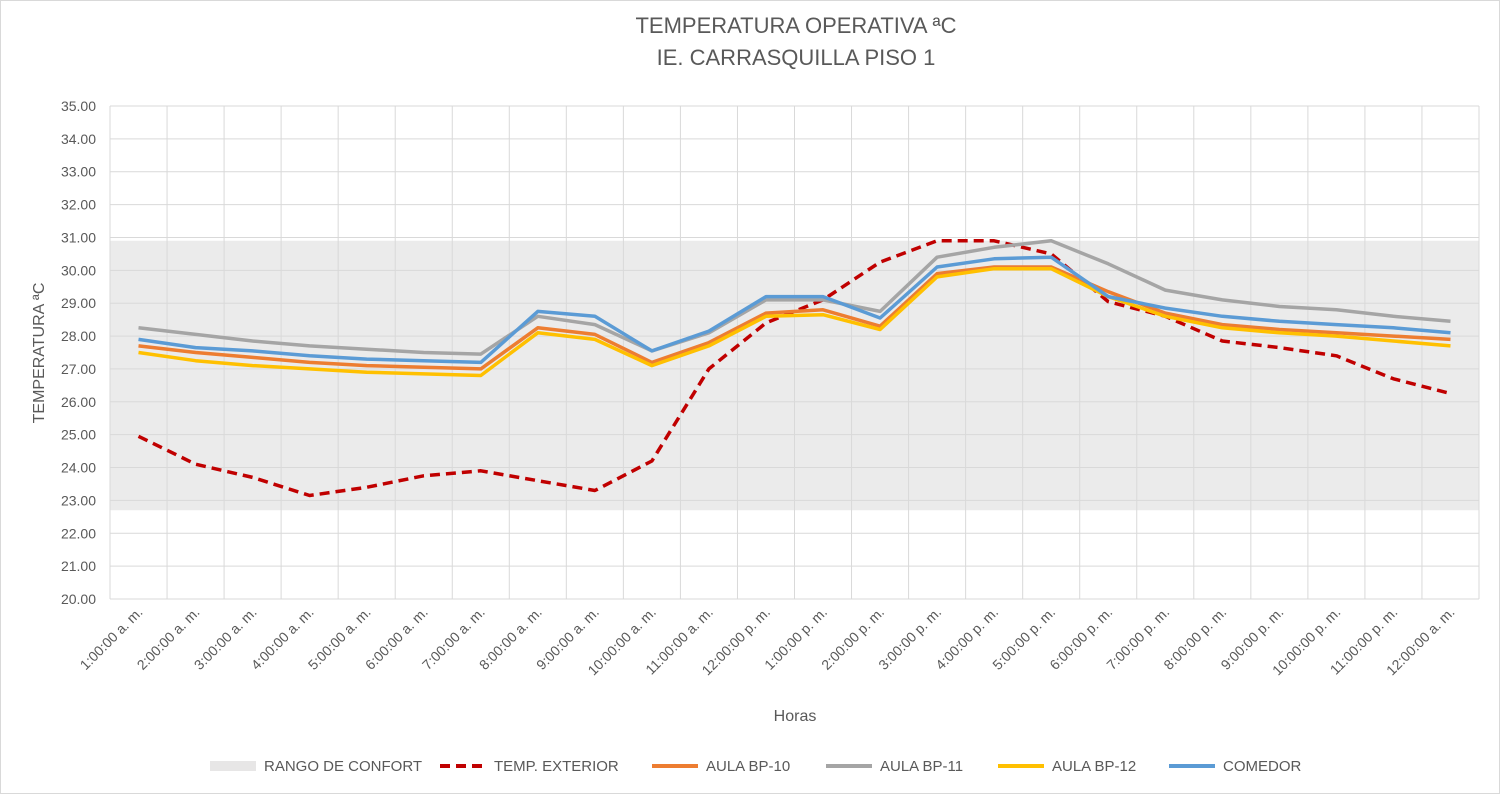  I want to click on y-tick-label: 25.00, so click(78, 435).